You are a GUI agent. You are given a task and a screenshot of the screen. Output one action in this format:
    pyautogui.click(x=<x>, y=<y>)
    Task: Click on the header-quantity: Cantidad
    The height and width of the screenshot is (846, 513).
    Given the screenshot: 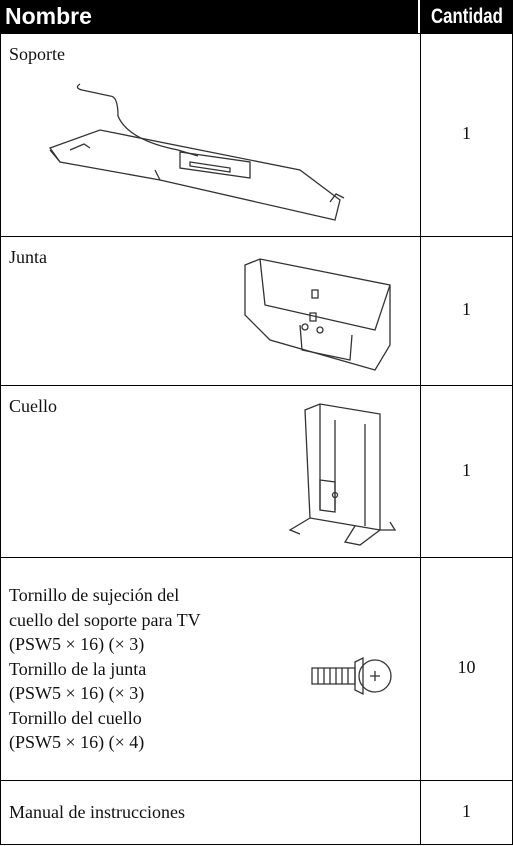 What is the action you would take?
    pyautogui.click(x=466, y=16)
    